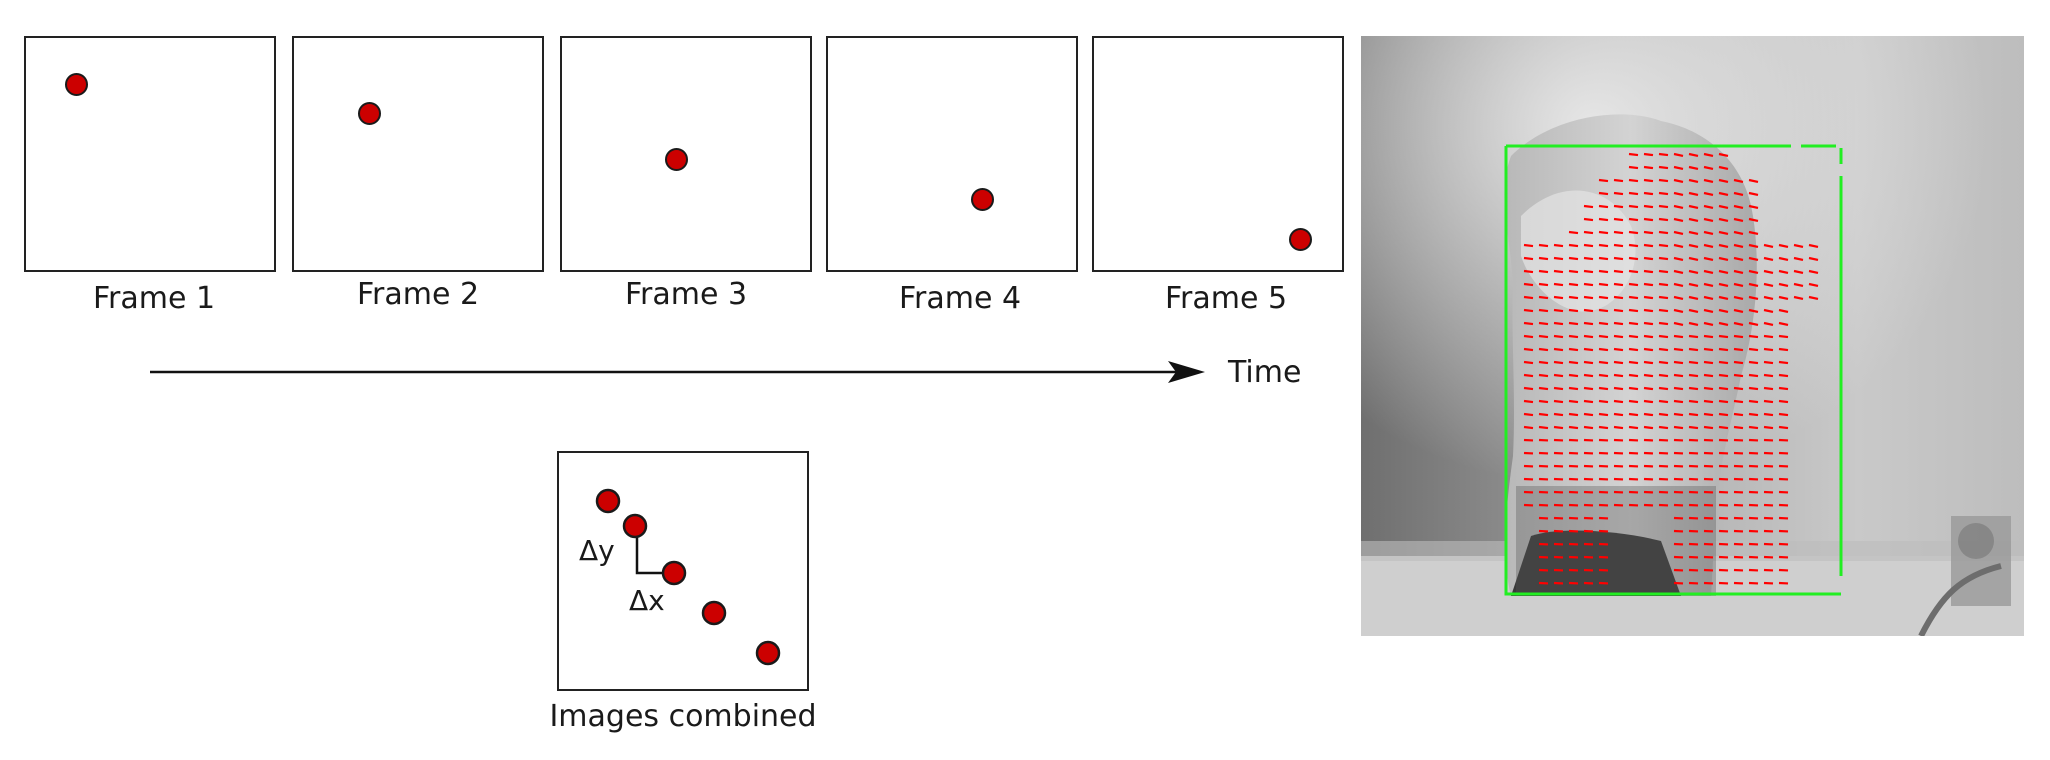 This screenshot has width=2050, height=760. Describe the element at coordinates (683, 716) in the screenshot. I see `combined-label: Images combined` at that location.